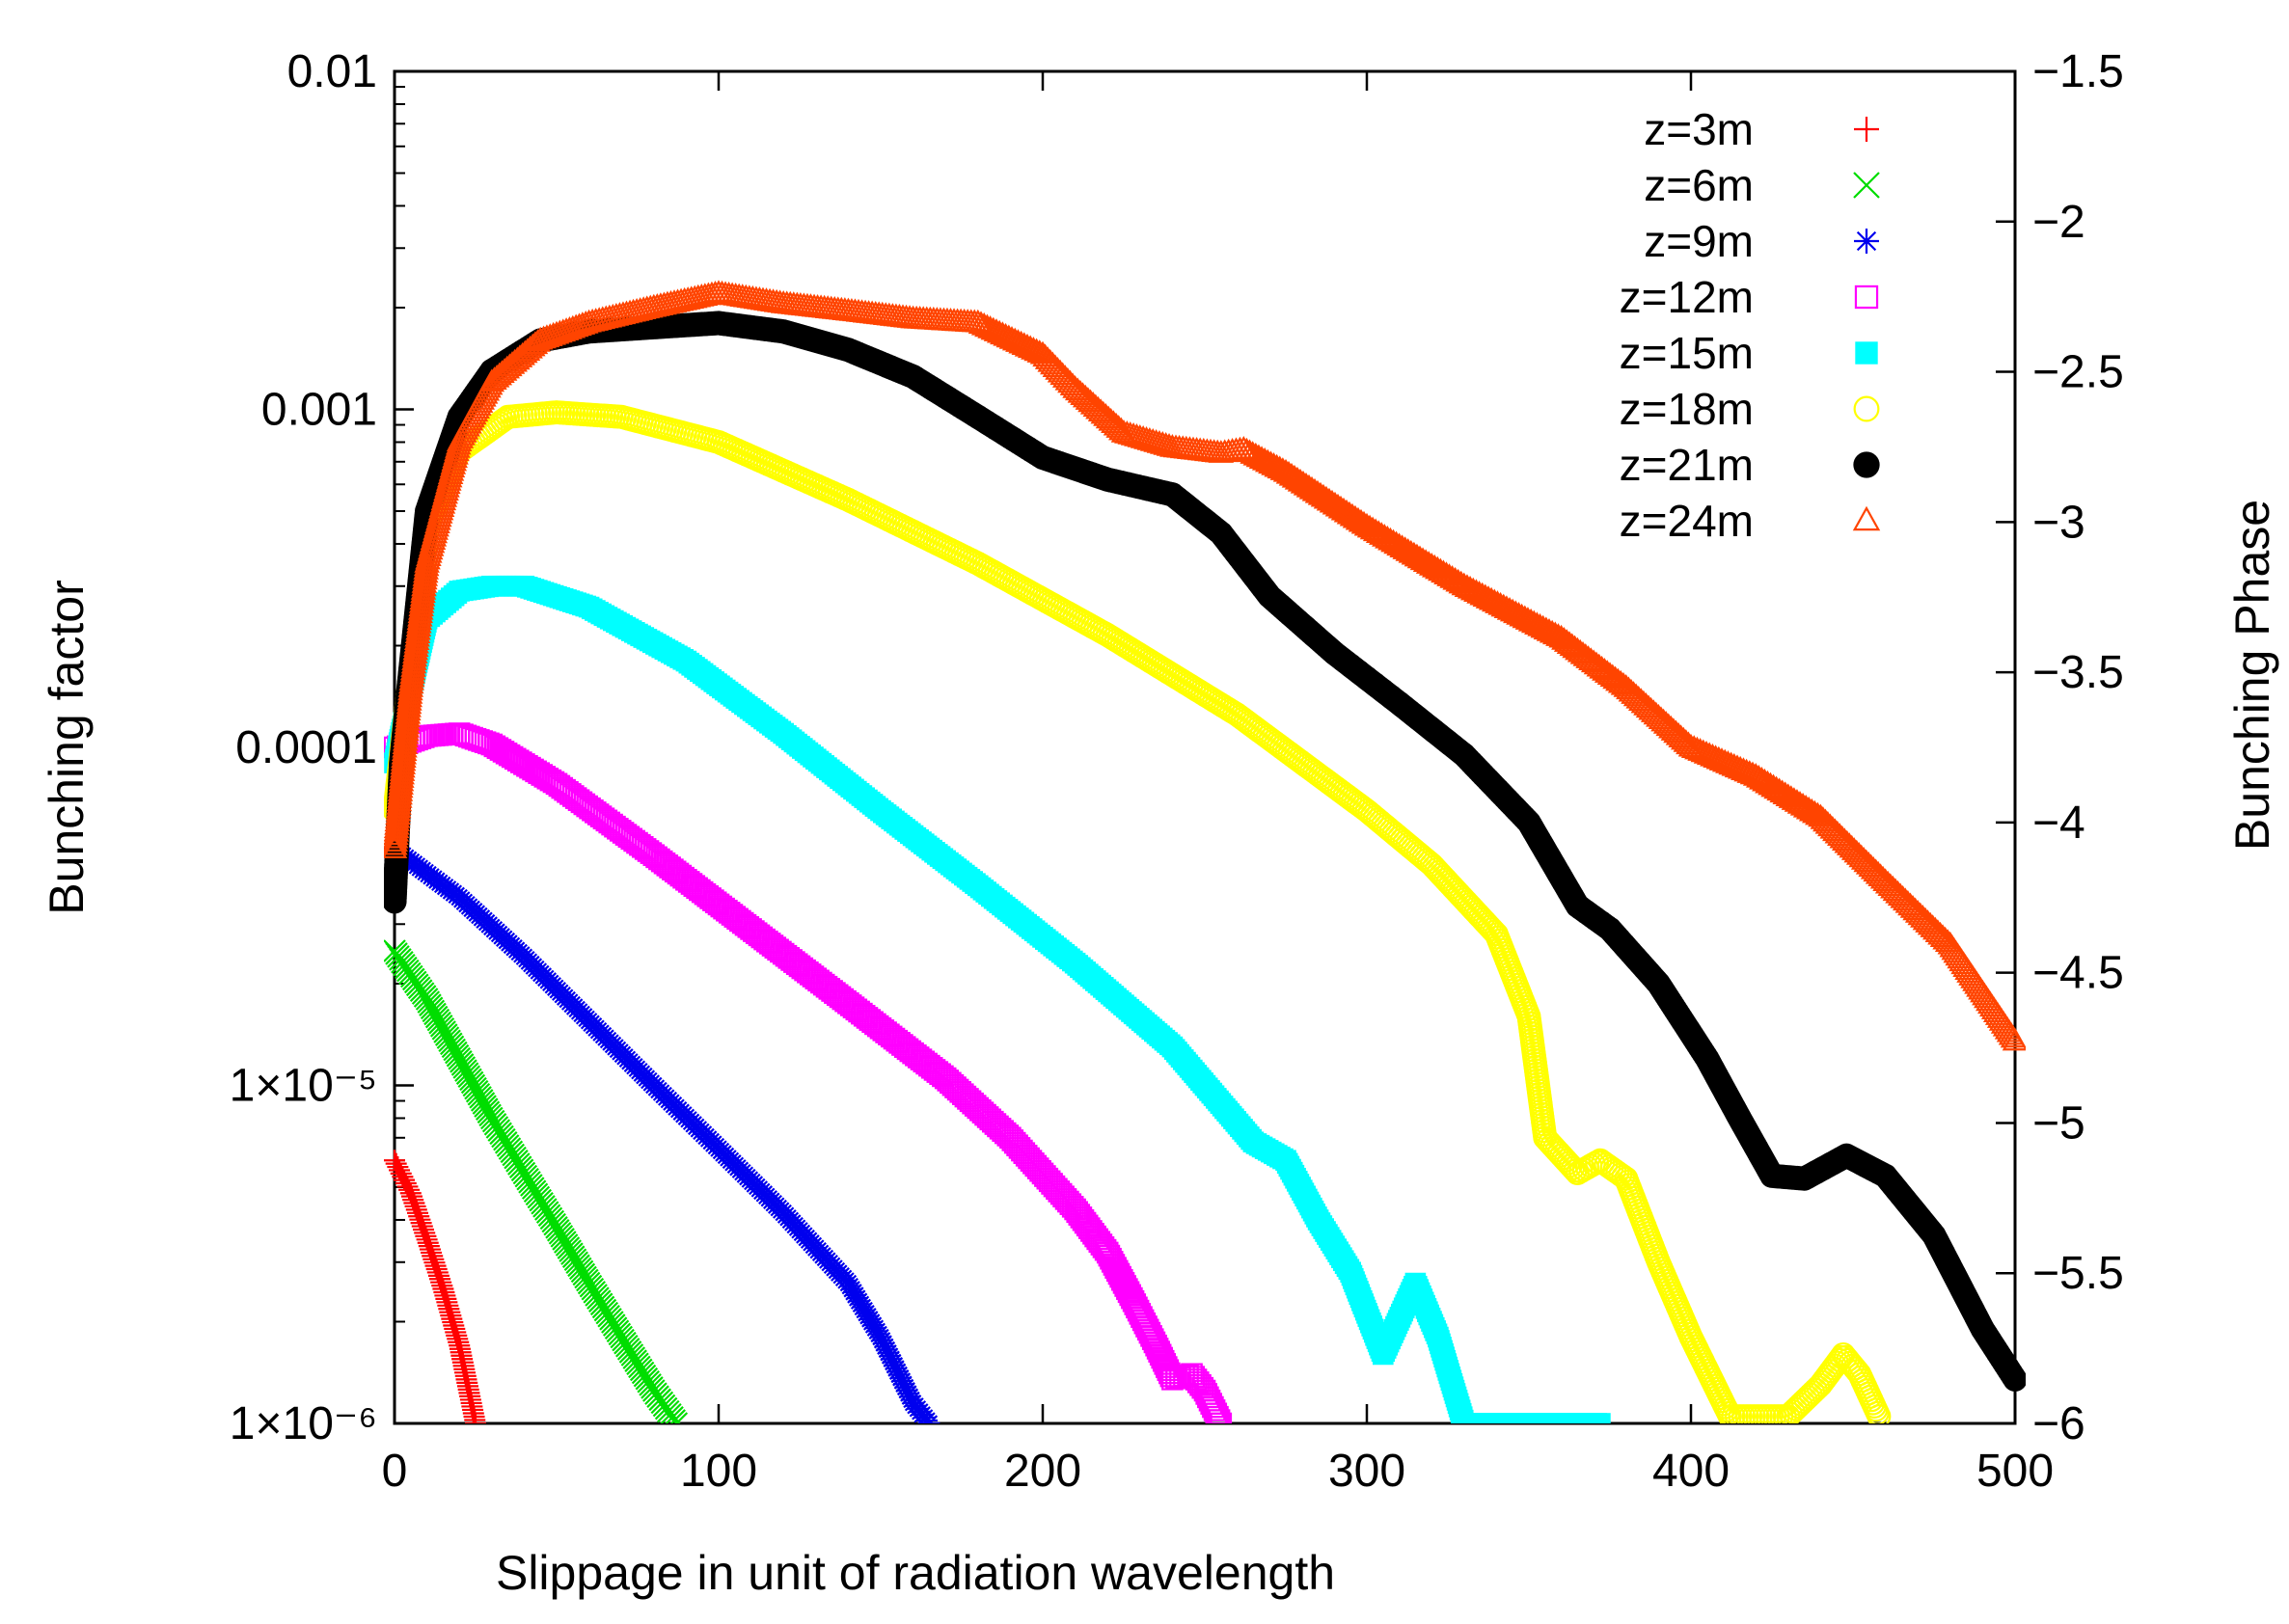 This screenshot has width=2289, height=1624. What do you see at coordinates (2058, 522) in the screenshot?
I see `y2-tick-label: −3` at bounding box center [2058, 522].